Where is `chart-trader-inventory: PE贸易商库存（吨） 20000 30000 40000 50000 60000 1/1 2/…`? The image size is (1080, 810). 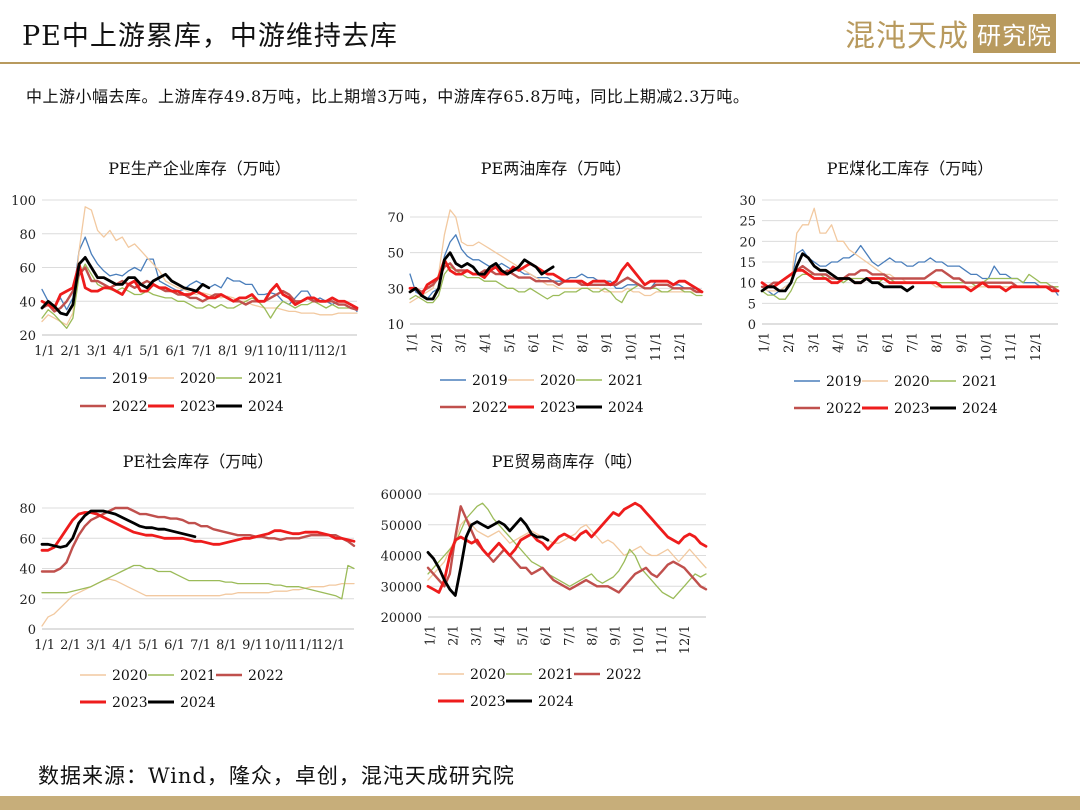 chart-trader-inventory: PE贸易商库存（吨） 20000 30000 40000 50000 60000 1/1 2/… is located at coordinates (540, 588).